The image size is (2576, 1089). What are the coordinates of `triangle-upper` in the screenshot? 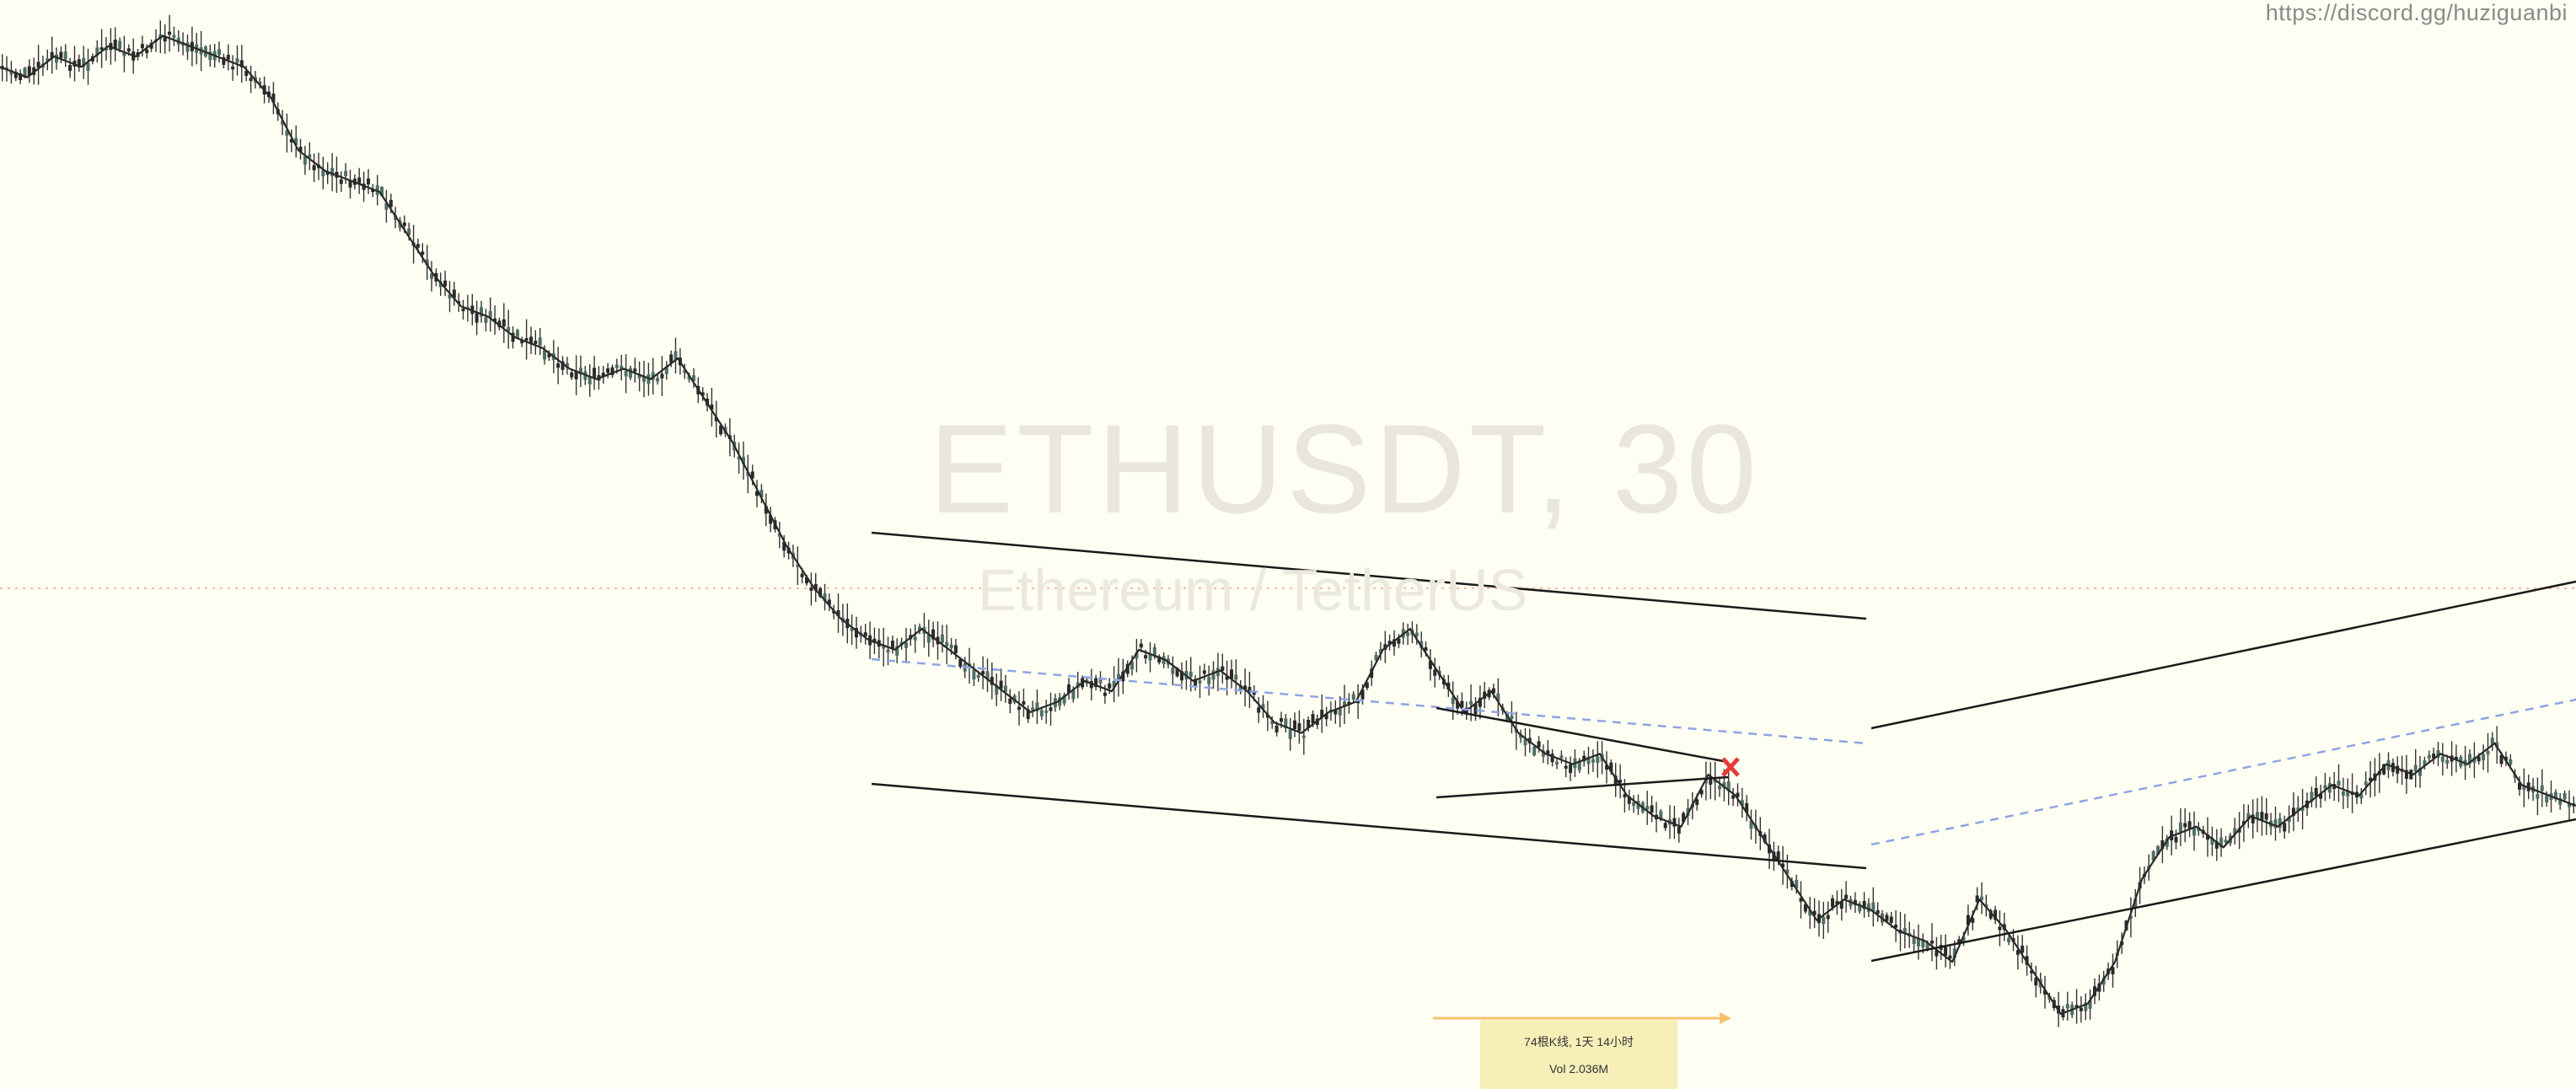 It's located at (1582, 735).